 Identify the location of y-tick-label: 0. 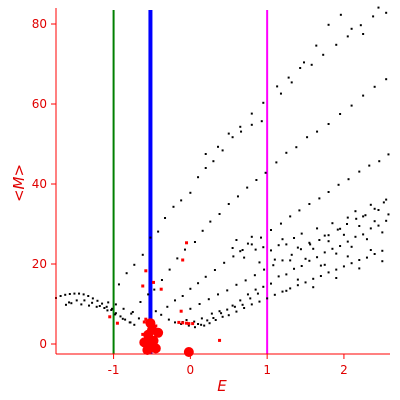
(43, 344).